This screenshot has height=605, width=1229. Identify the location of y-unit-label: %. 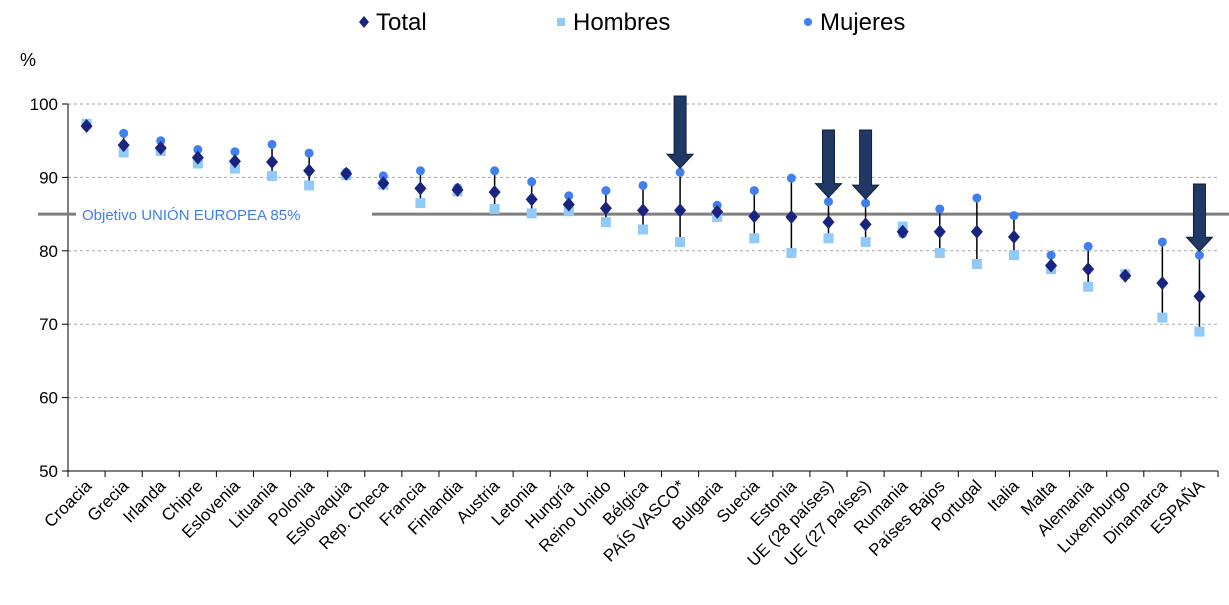
(28, 60).